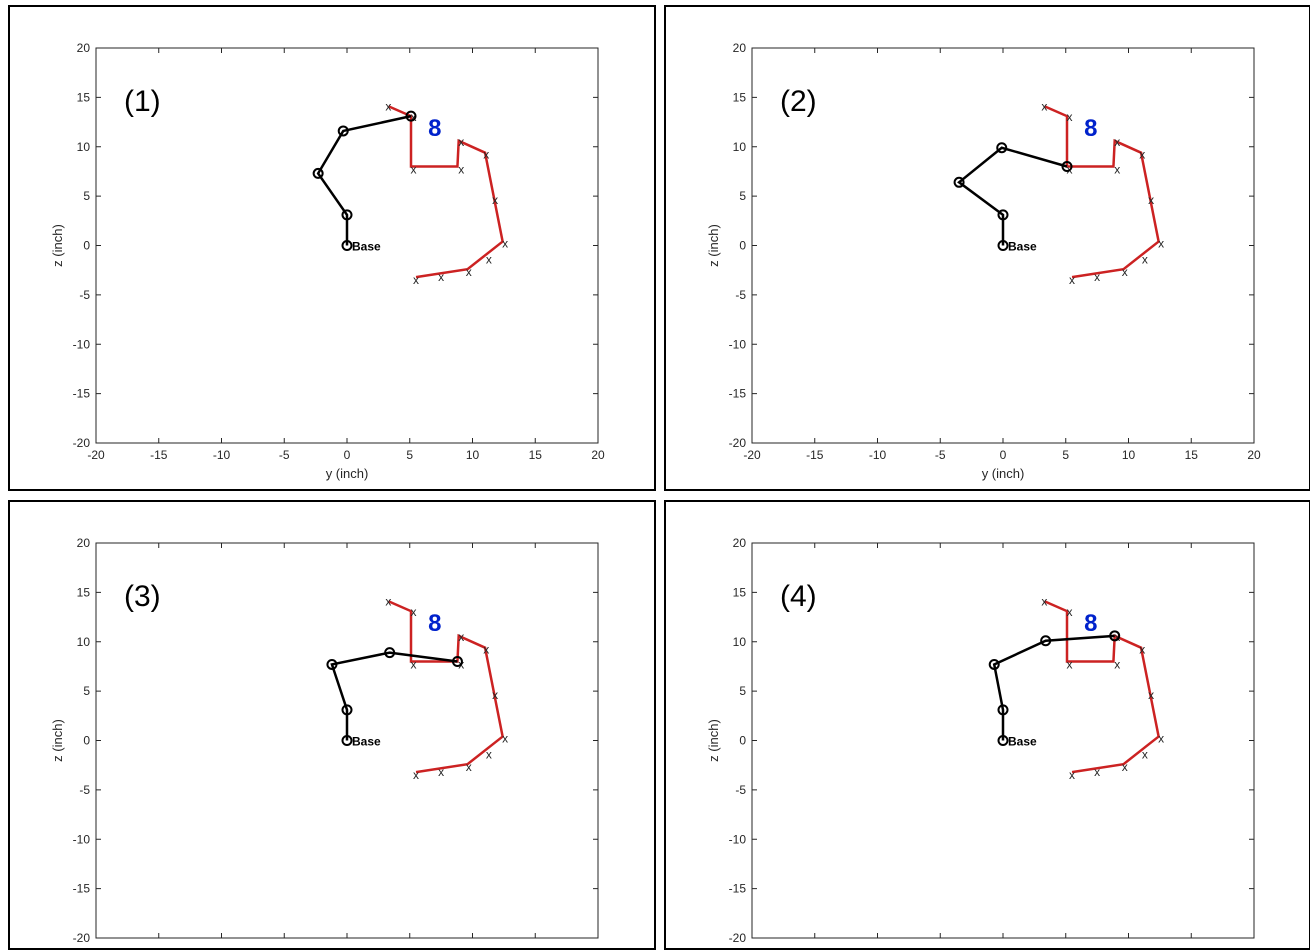 The image size is (1310, 950). Describe the element at coordinates (738, 839) in the screenshot. I see `chart-4-ytick-label-6: -10` at that location.